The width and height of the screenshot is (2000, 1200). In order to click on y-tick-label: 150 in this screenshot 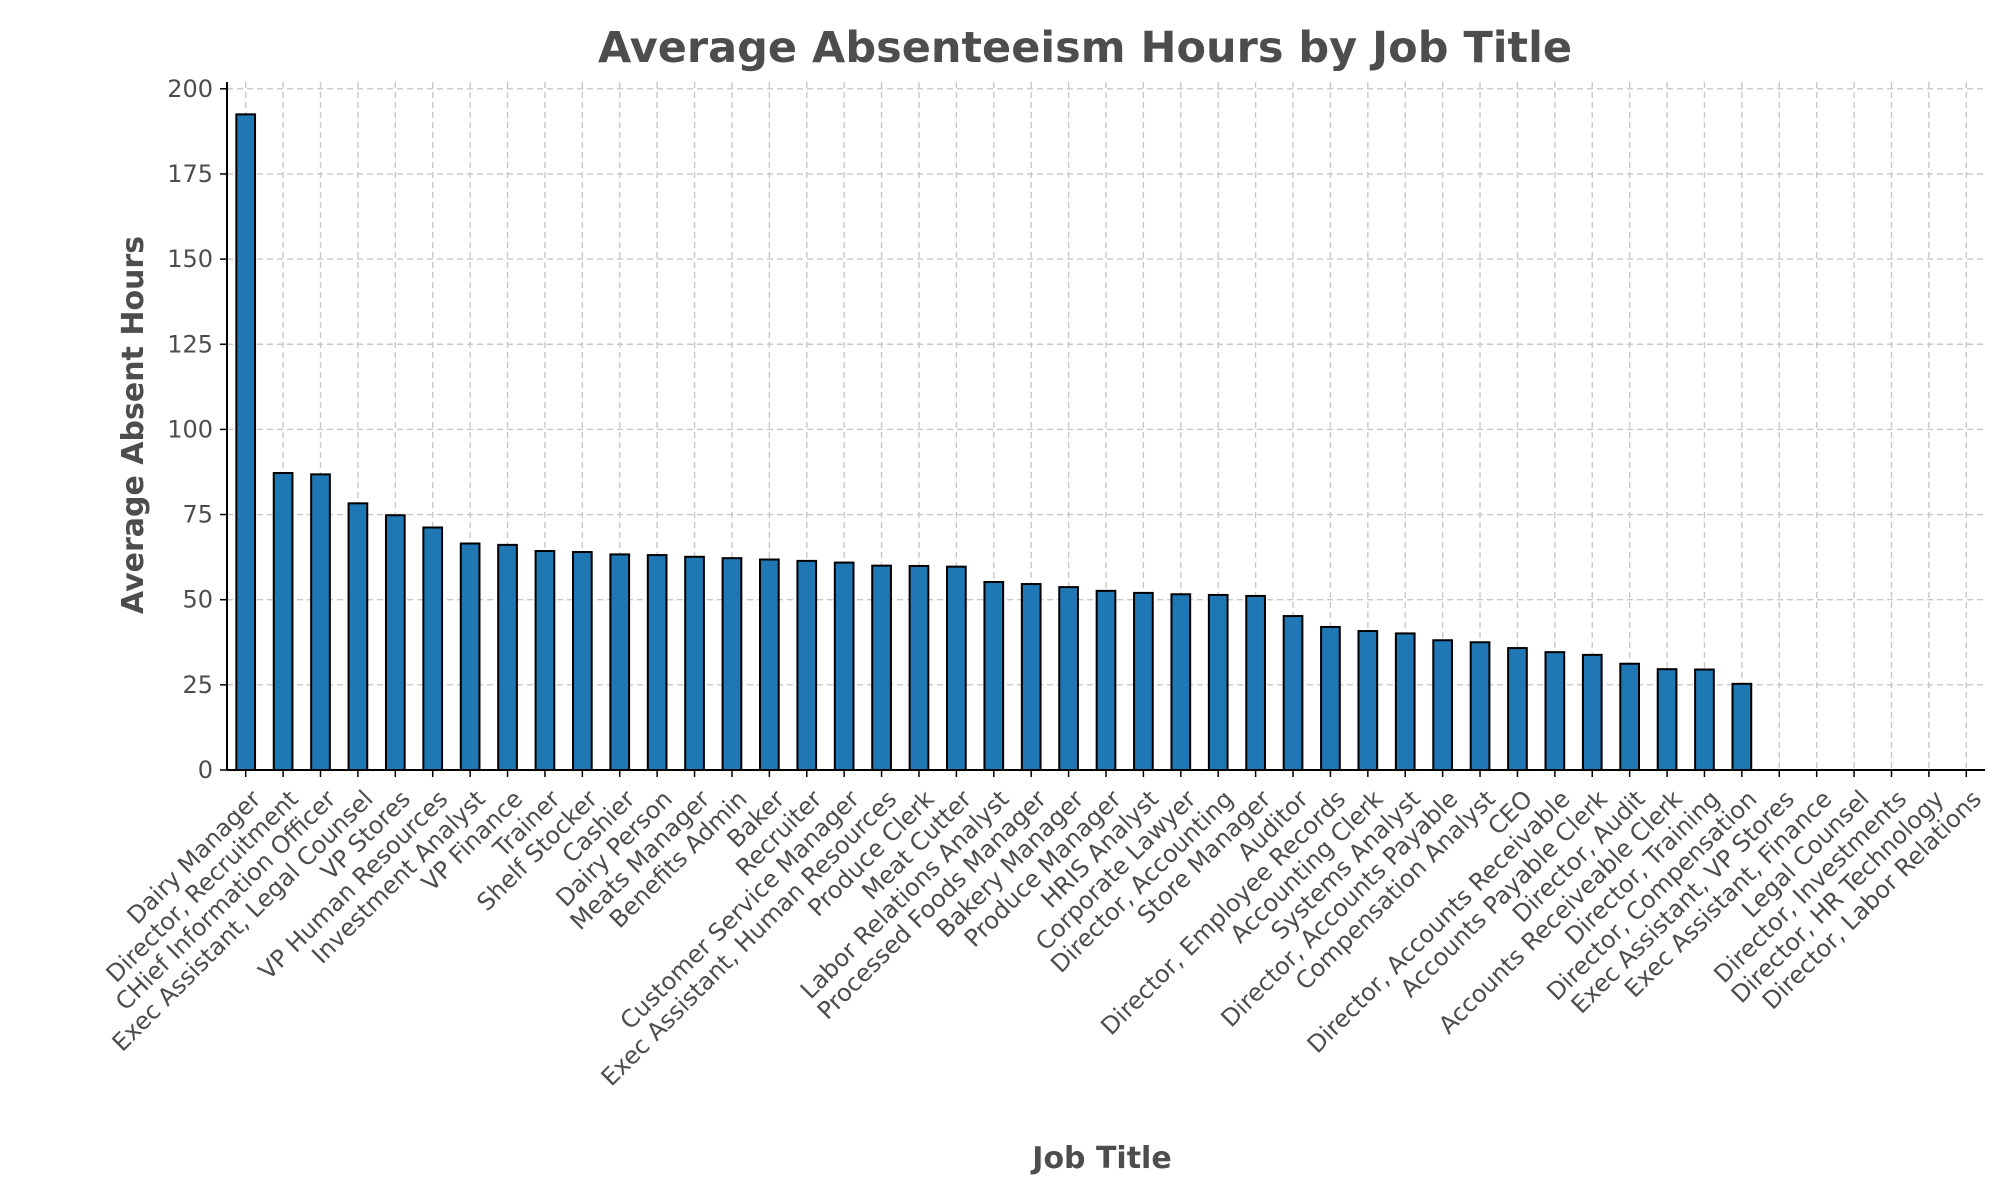, I will do `click(190, 259)`.